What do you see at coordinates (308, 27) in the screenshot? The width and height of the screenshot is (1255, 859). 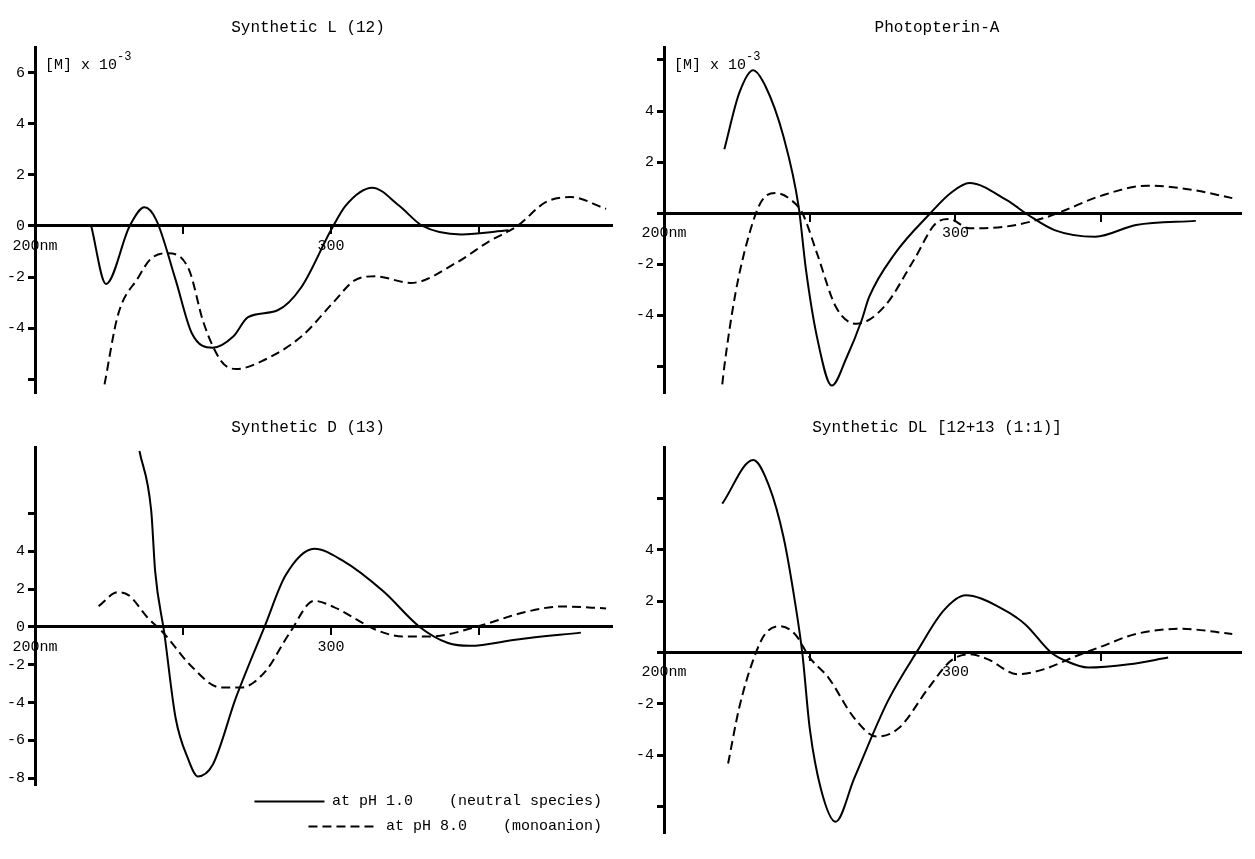 I see `chart-title: Synthetic L (12)` at bounding box center [308, 27].